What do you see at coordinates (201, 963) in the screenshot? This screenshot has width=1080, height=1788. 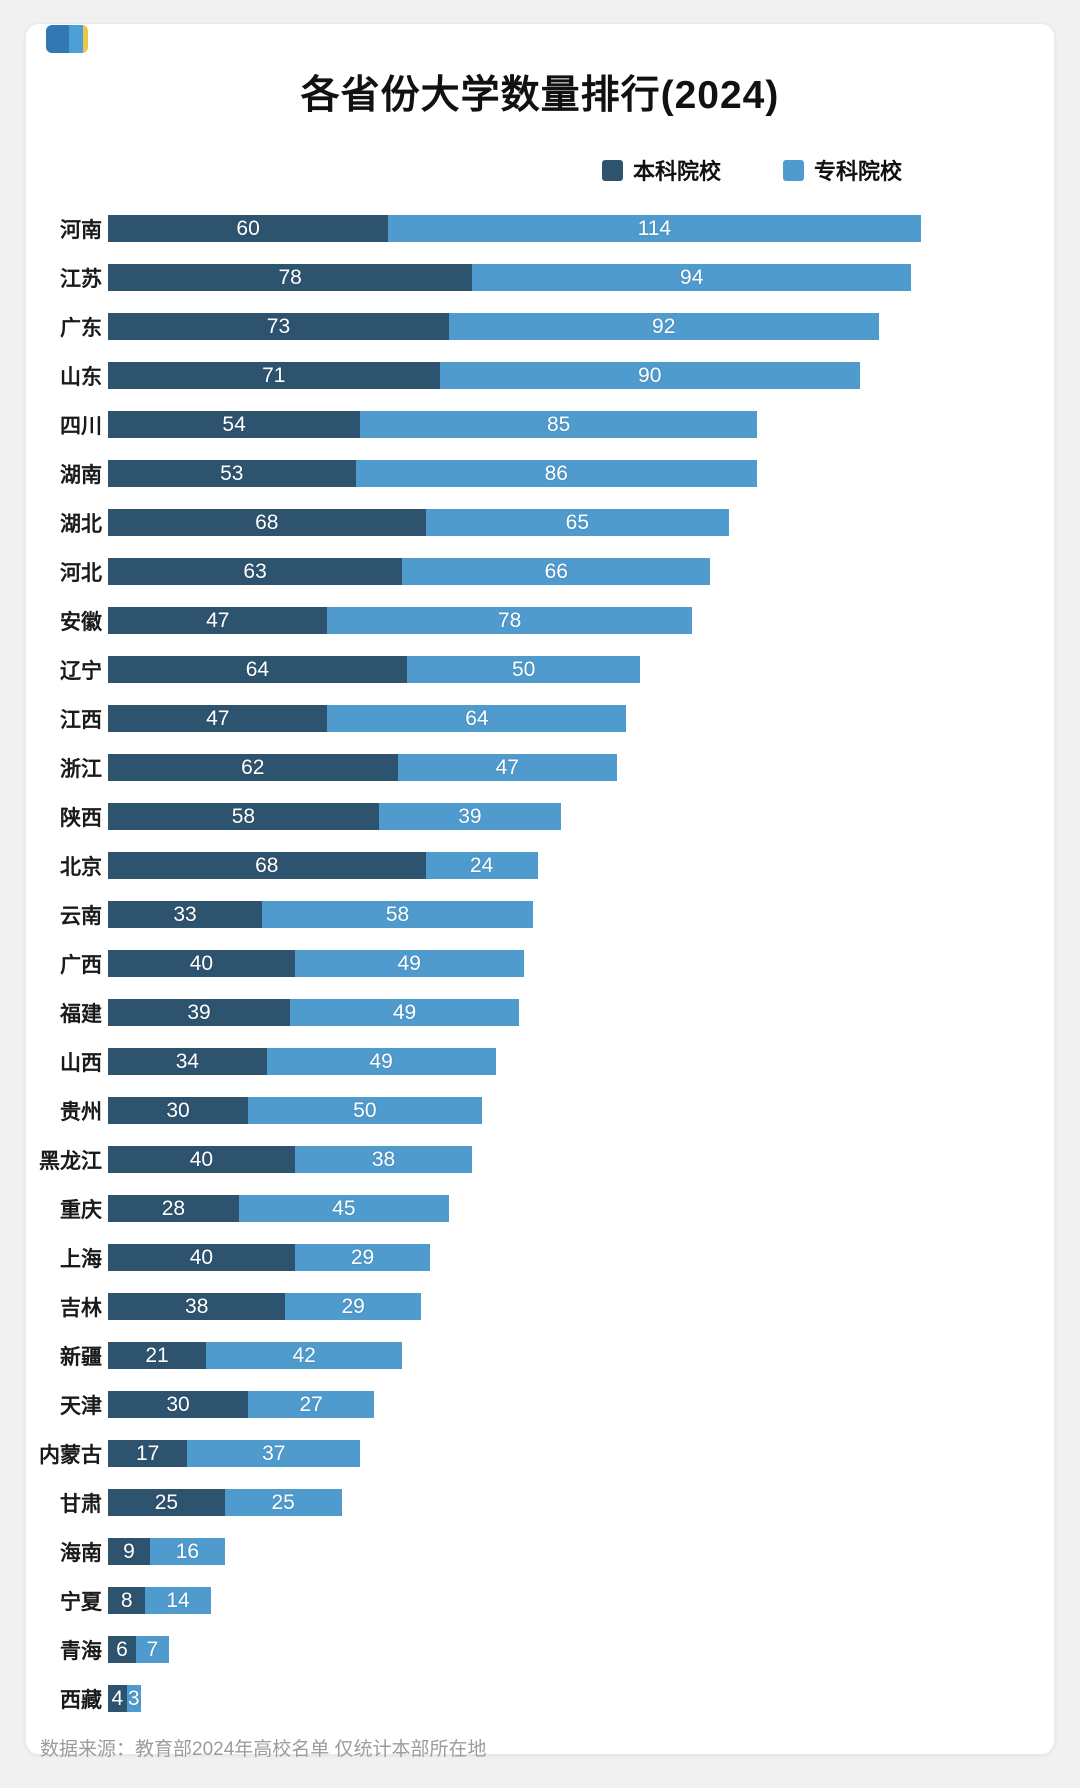 I see `benke-value-label: 40` at bounding box center [201, 963].